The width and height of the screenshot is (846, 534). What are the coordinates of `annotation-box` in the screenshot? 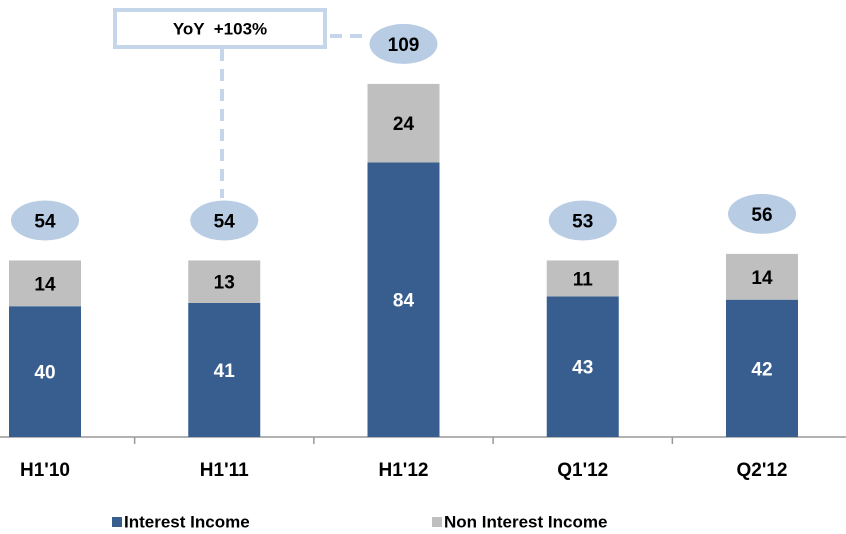 It's located at (220, 28).